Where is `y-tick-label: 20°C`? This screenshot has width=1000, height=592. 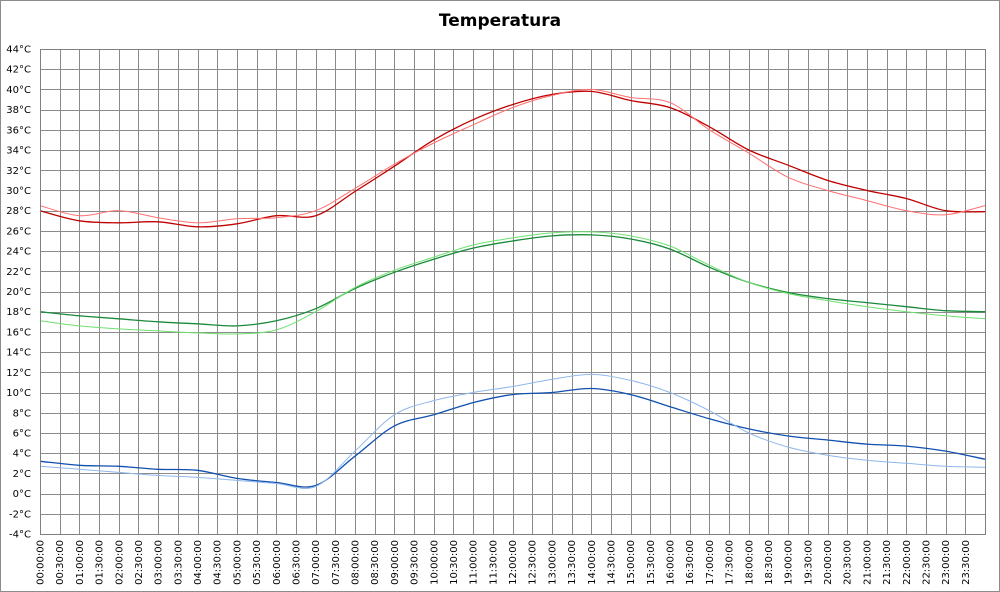
y-tick-label: 20°C is located at coordinates (18, 292).